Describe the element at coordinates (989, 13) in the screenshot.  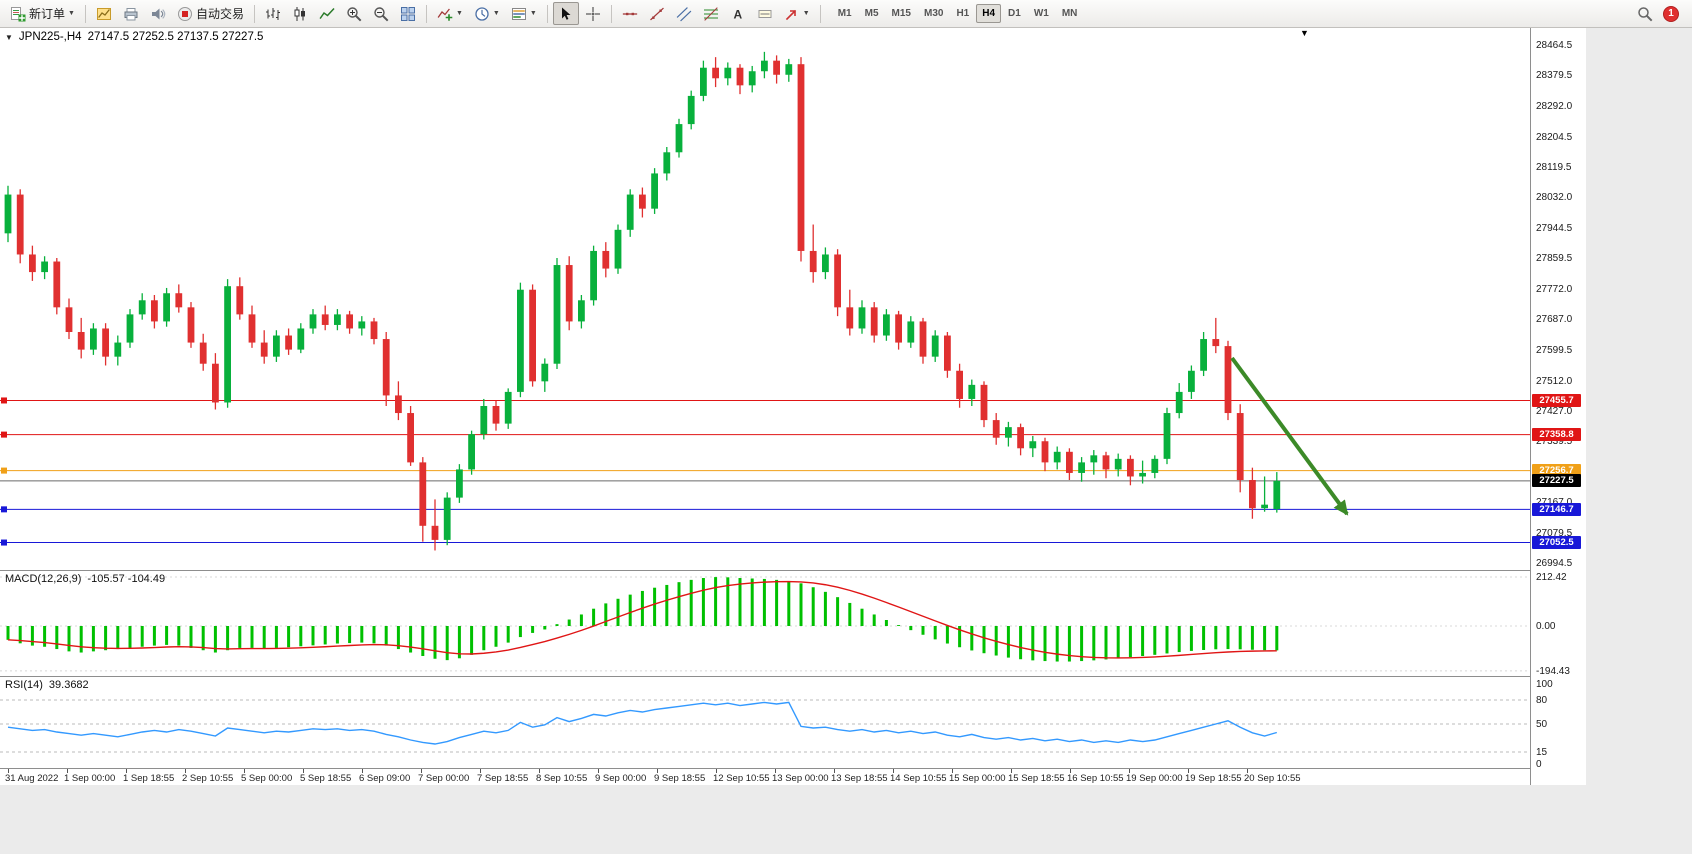
I see `timeframe-H4: H4` at that location.